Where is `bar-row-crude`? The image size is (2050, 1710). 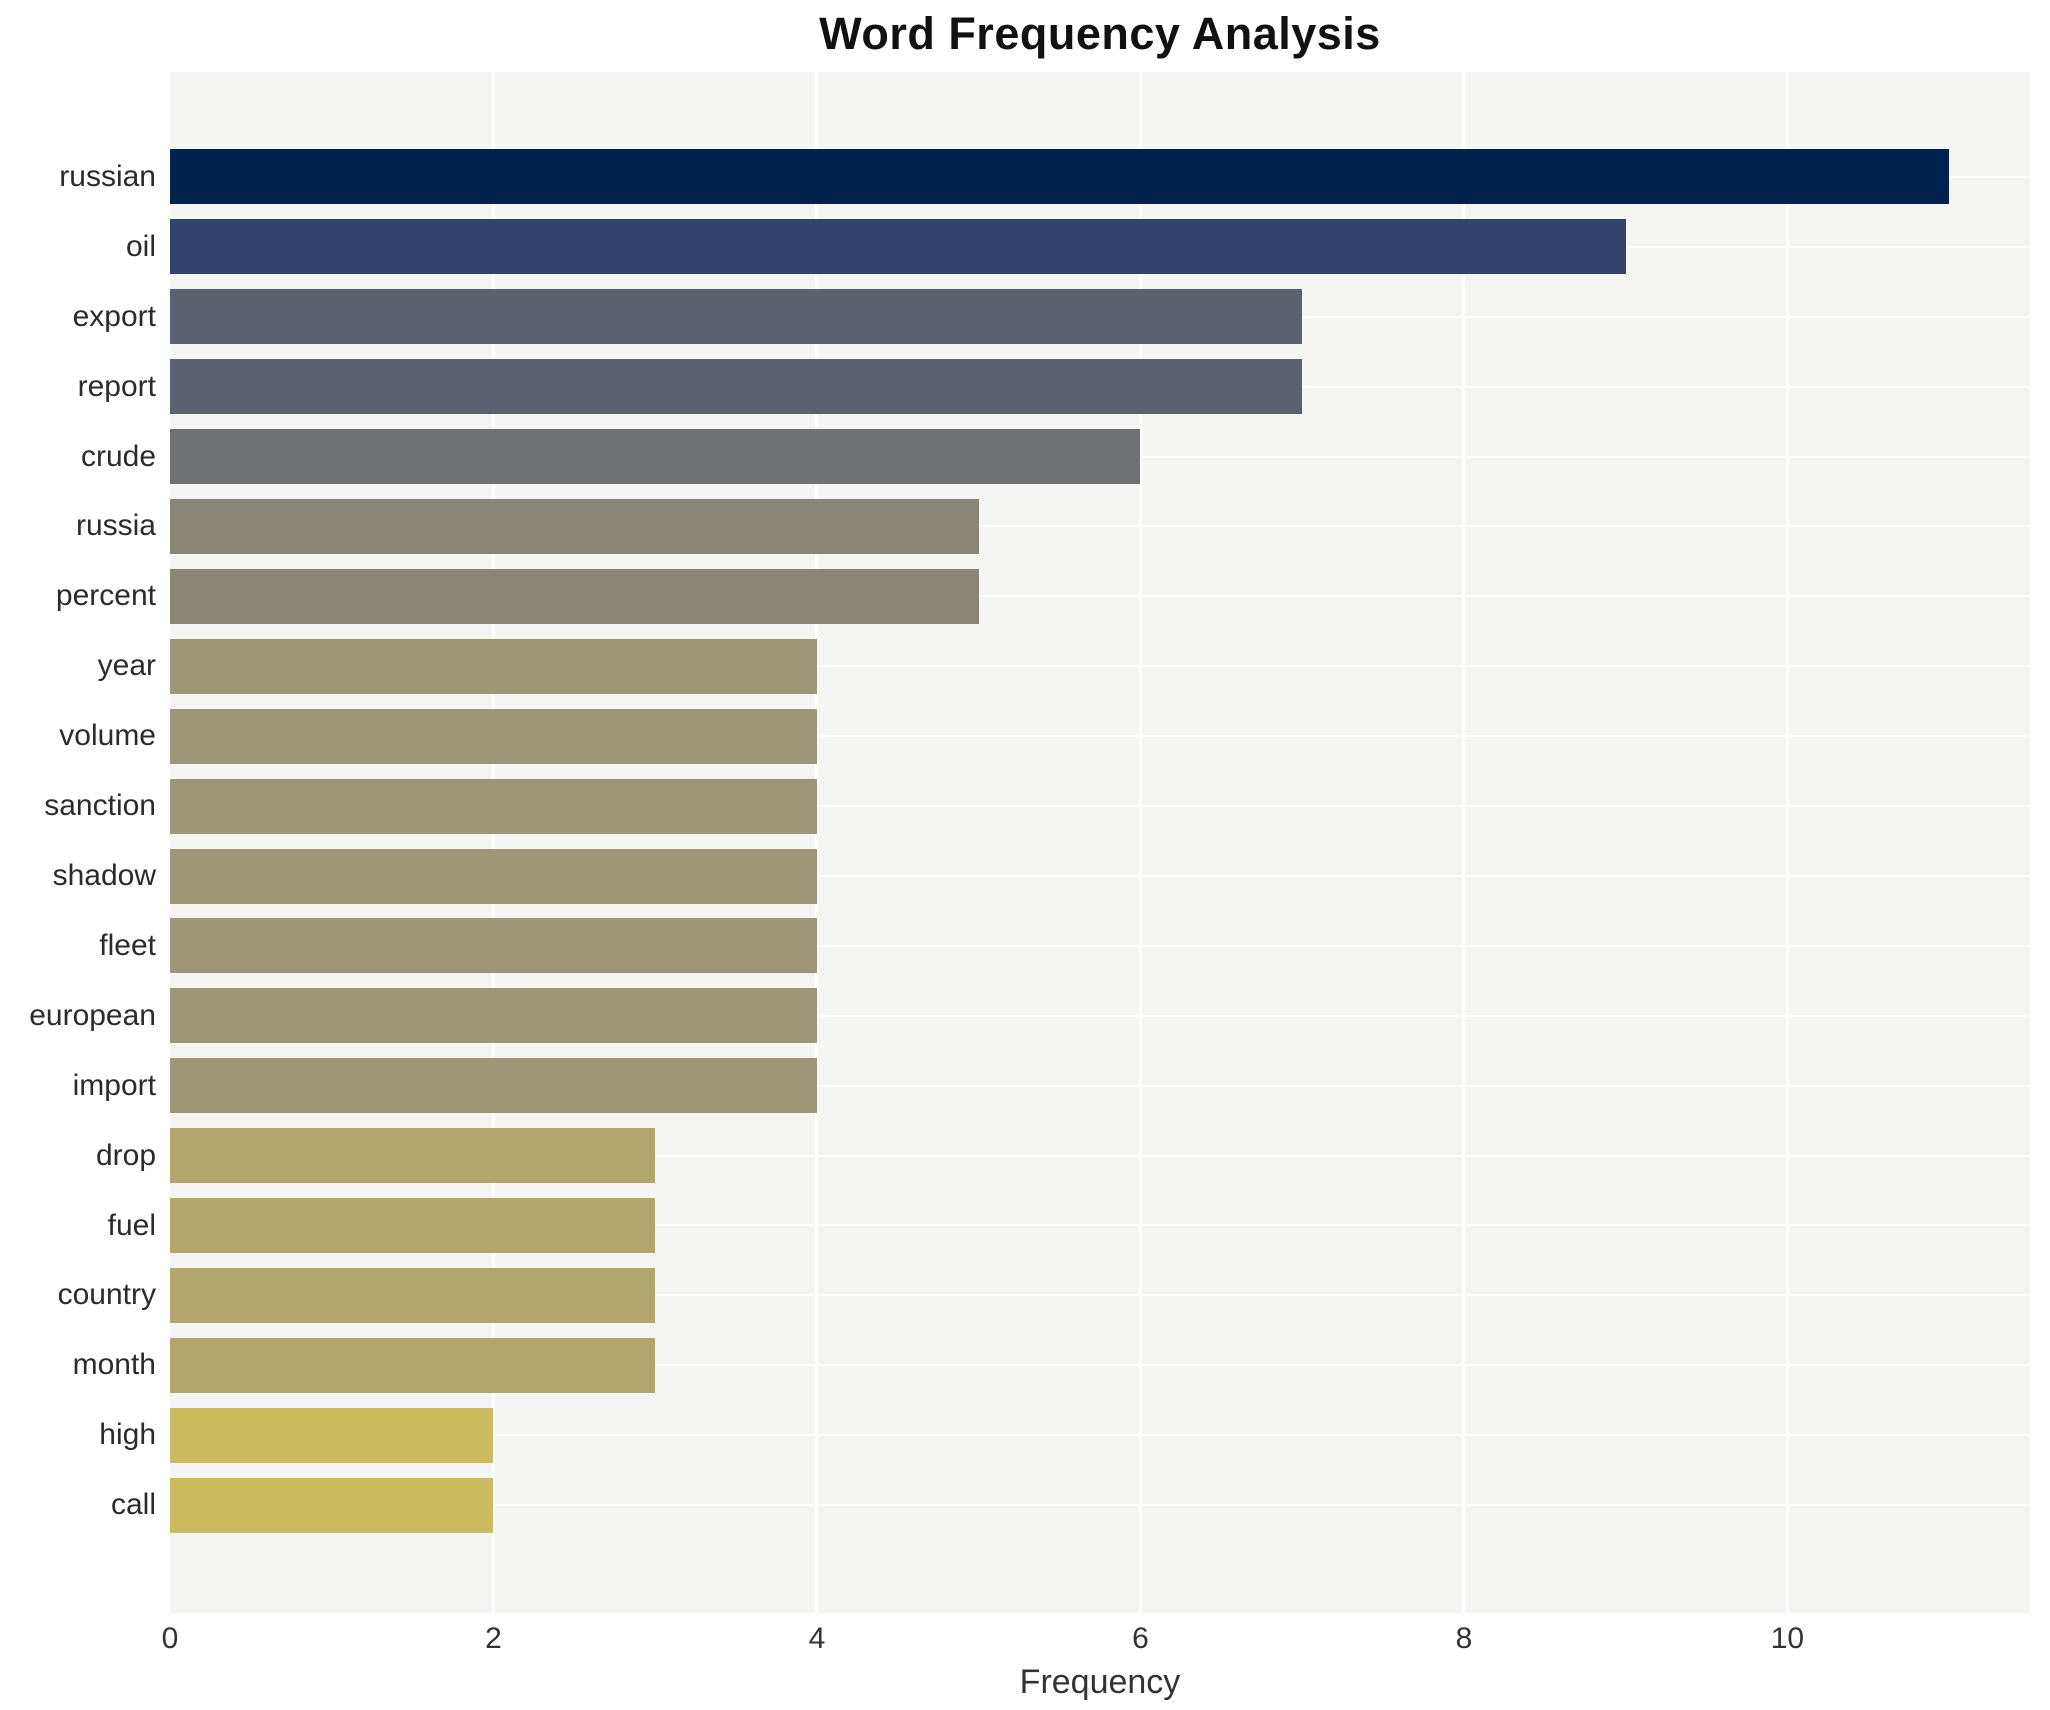
bar-row-crude is located at coordinates (1100, 457).